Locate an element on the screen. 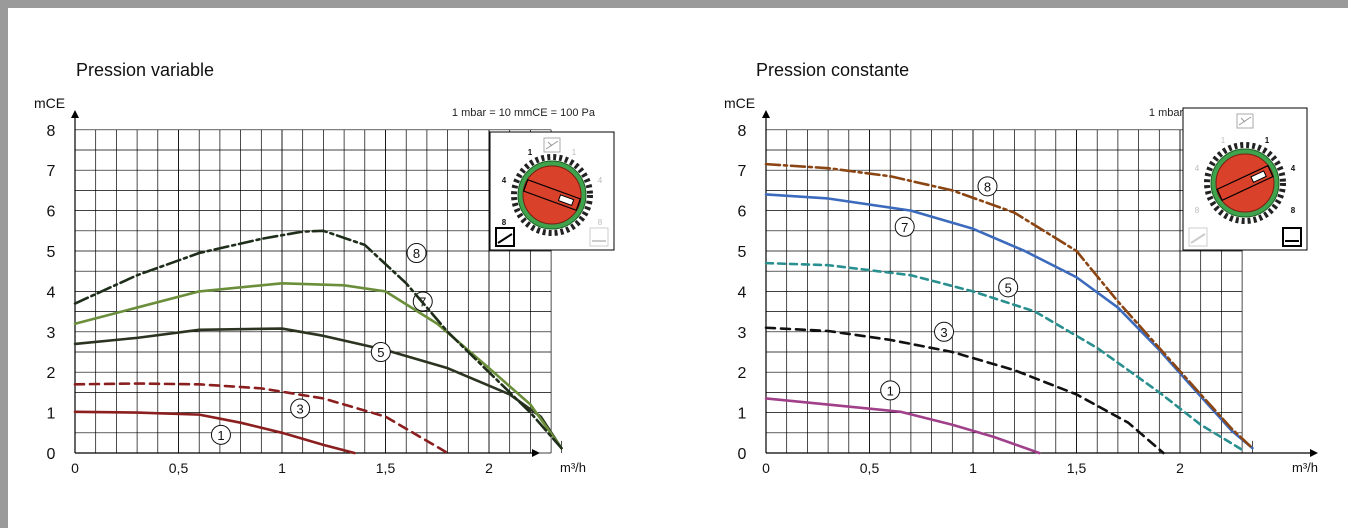 The height and width of the screenshot is (528, 1348). series-label-7: 7 is located at coordinates (904, 227).